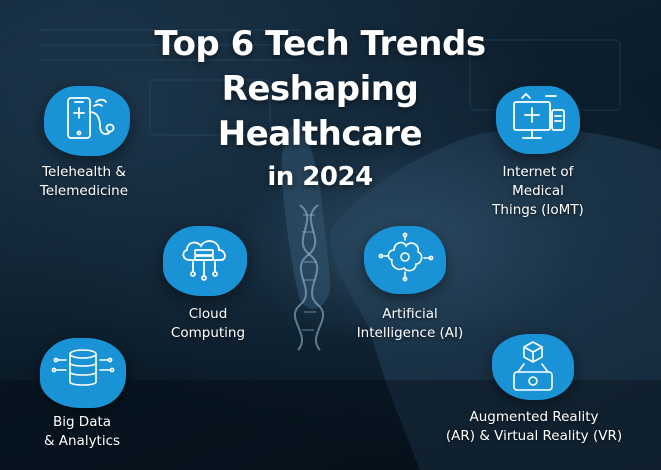  Describe the element at coordinates (208, 323) in the screenshot. I see `cloud-computing-label: Cloud Computing` at that location.